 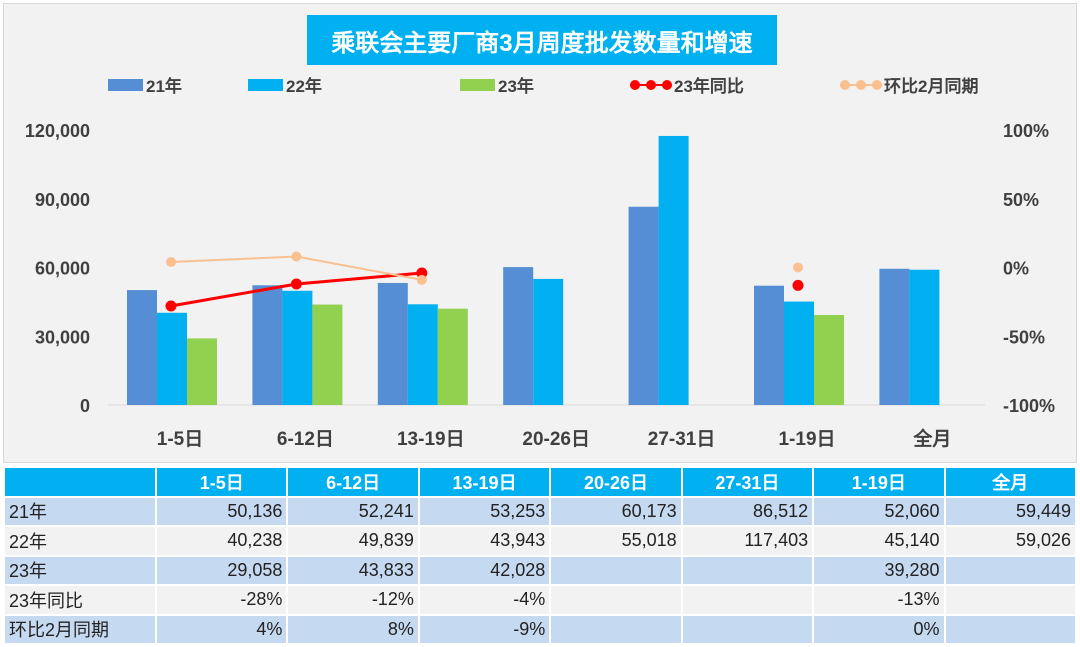 I want to click on table-cell: 0%, so click(x=879, y=629).